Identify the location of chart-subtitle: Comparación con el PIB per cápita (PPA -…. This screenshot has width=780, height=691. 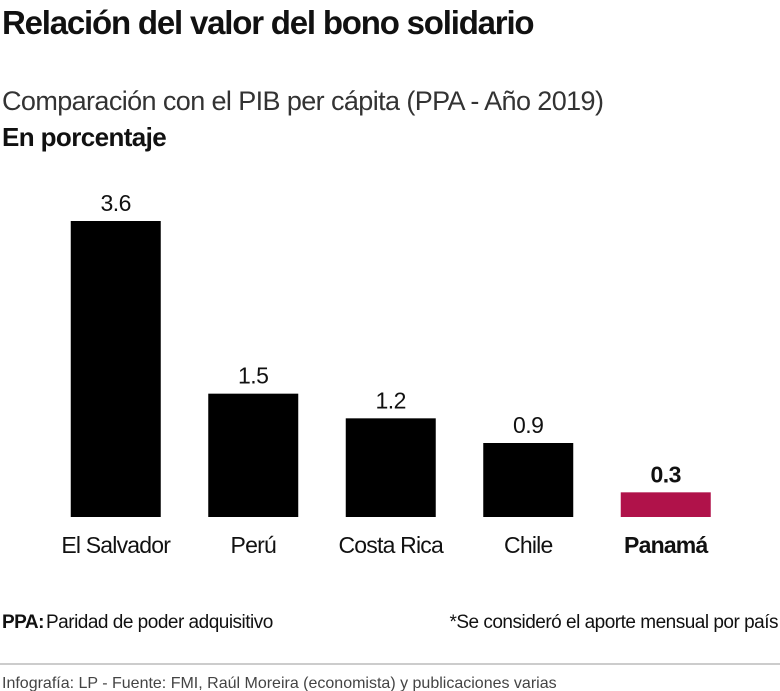
(302, 101).